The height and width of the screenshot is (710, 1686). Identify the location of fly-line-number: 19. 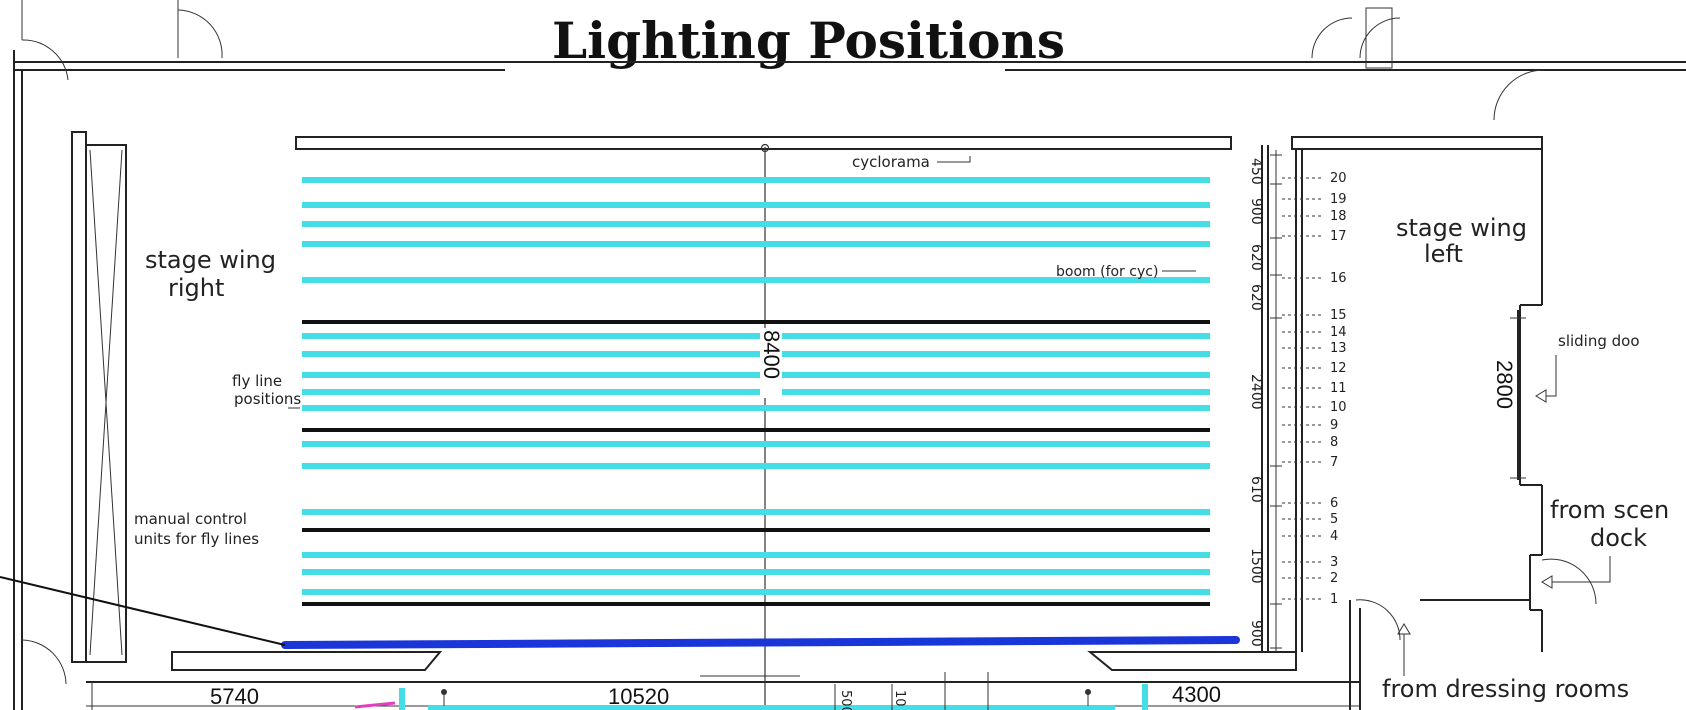
(1338, 199).